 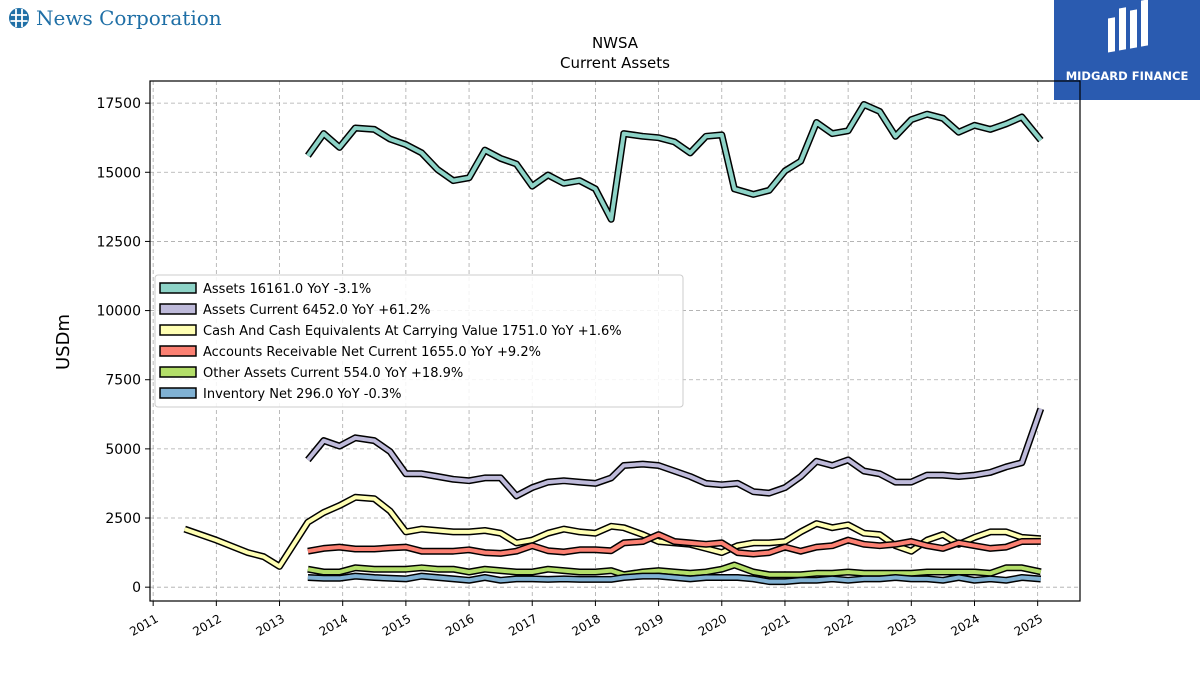 What do you see at coordinates (333, 373) in the screenshot?
I see `legend-label: Other Assets Current 554.0 YoY +18.9%` at bounding box center [333, 373].